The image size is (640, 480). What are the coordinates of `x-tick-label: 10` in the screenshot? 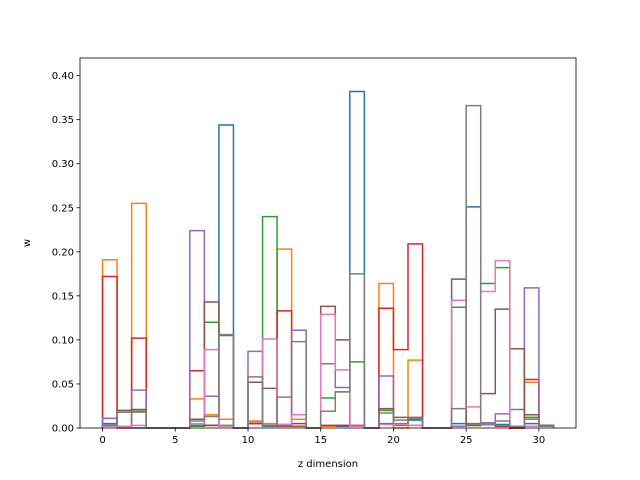 It's located at (248, 440).